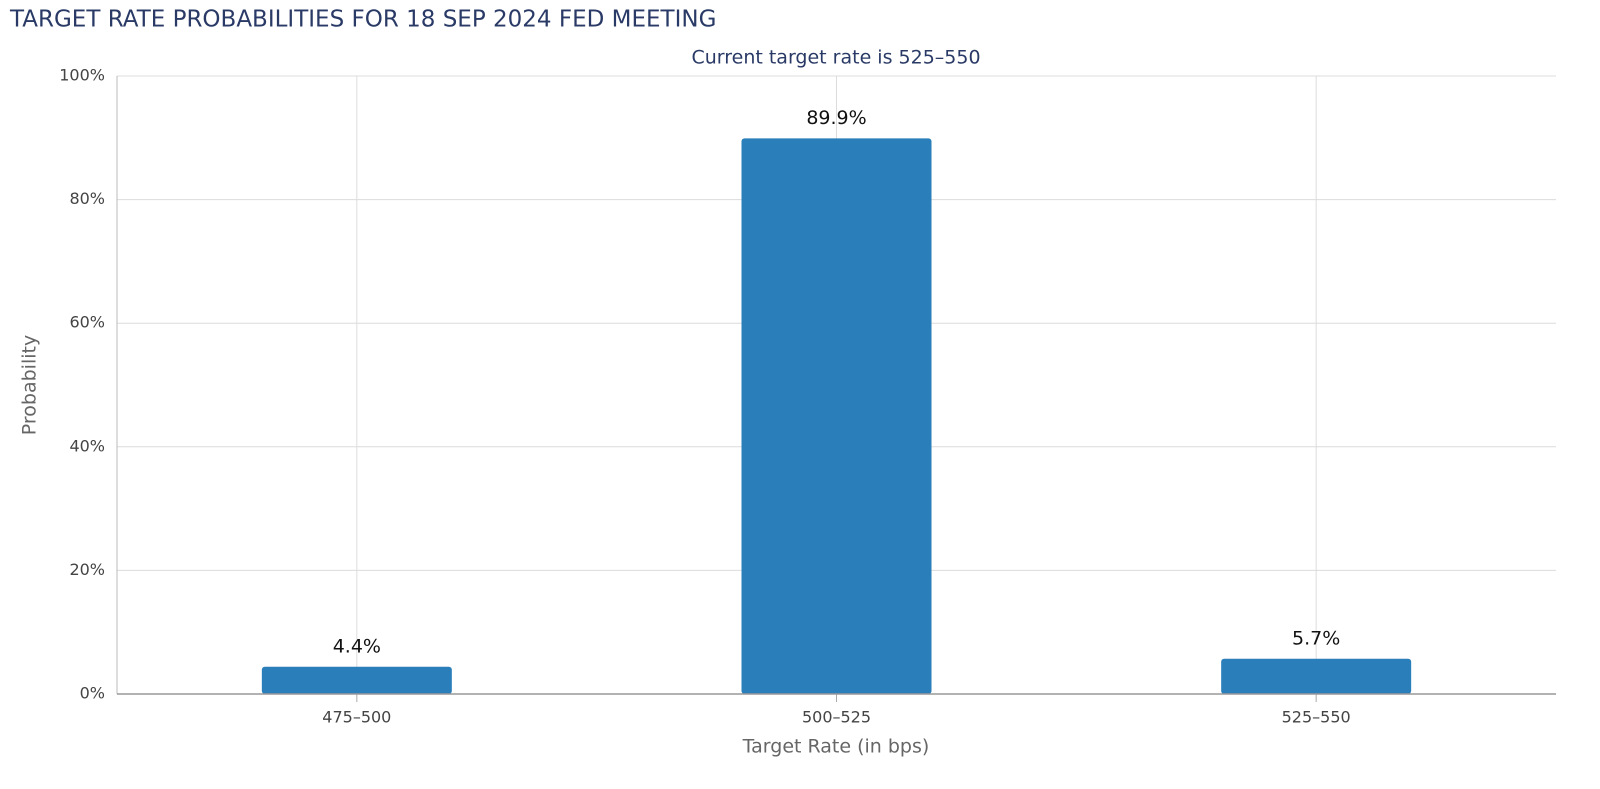 Image resolution: width=1600 pixels, height=789 pixels. Describe the element at coordinates (87, 569) in the screenshot. I see `y-tick-label: 20%` at that location.